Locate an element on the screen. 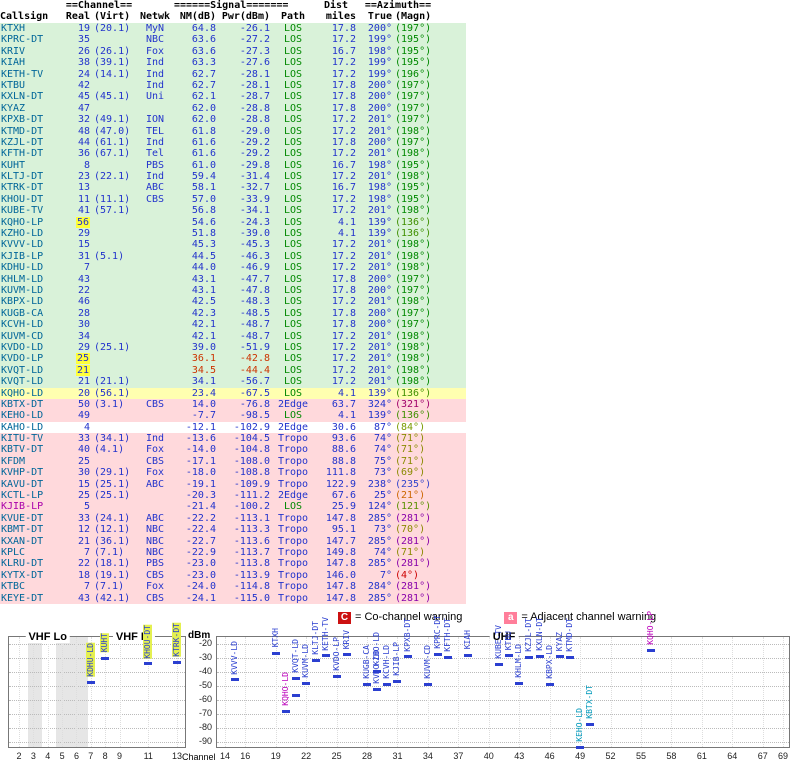 This screenshot has width=800, height=768. table-row: KJIB-LP 5 -21.4 -100.2 LOS 25.9 124° (121°) is located at coordinates (233, 507).